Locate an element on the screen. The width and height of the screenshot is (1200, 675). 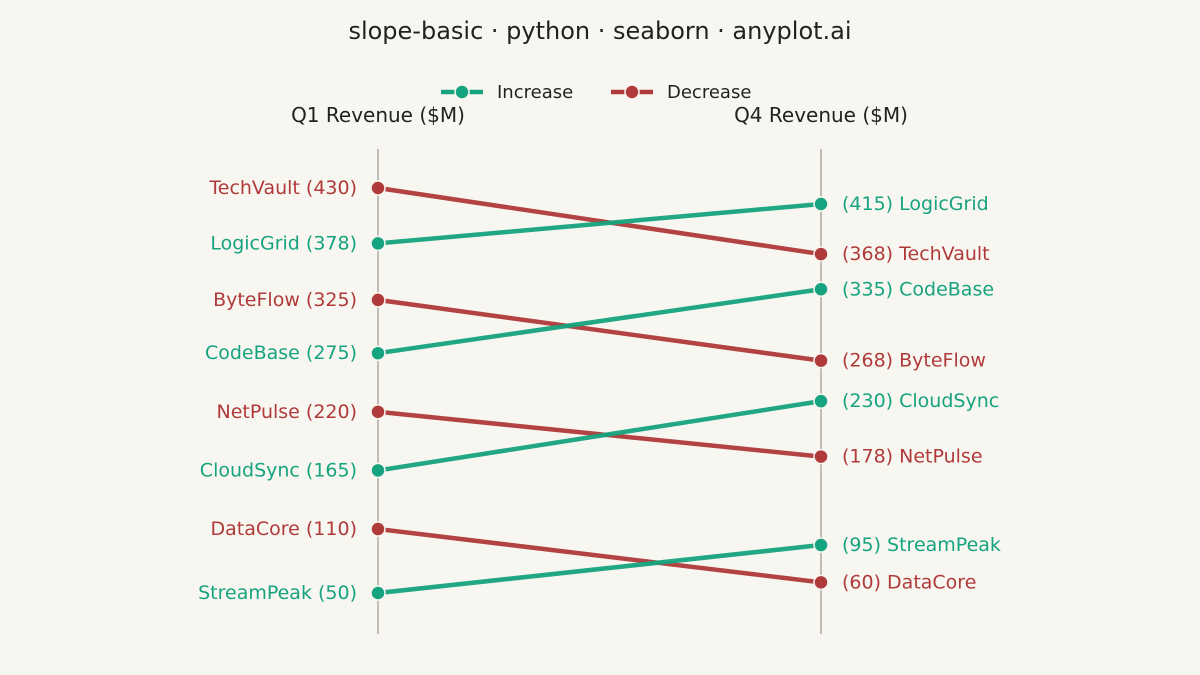
legend-label: Increase is located at coordinates (535, 92).